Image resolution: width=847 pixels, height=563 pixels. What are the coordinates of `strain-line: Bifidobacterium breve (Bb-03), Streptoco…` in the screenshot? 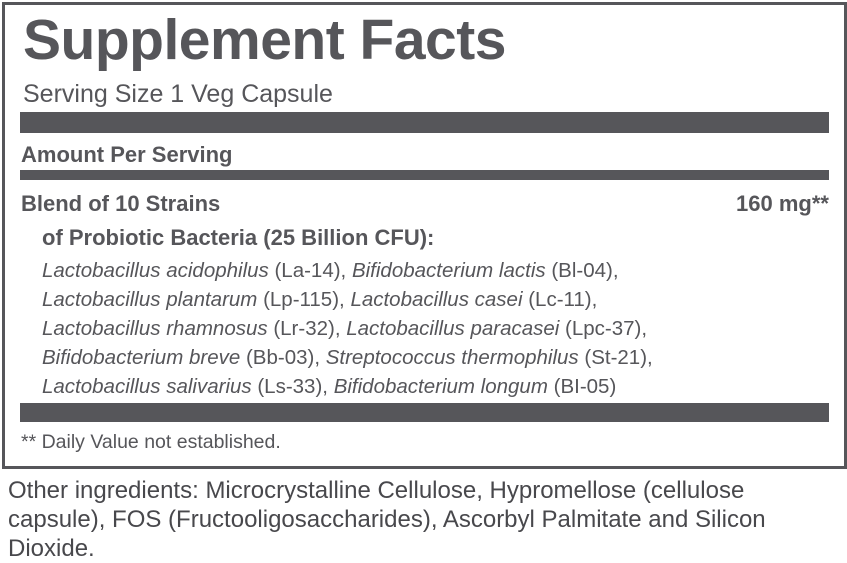 It's located at (347, 358).